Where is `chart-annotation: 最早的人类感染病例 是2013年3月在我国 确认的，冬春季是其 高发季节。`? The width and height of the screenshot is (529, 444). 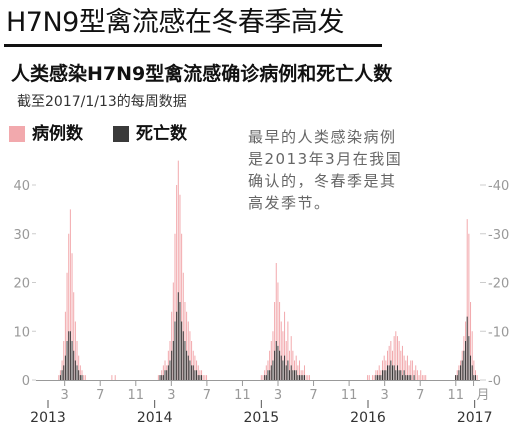
chart-annotation: 最早的人类感染病例 是2013年3月在我国 确认的，冬春季是其 高发季节。 is located at coordinates (348, 170).